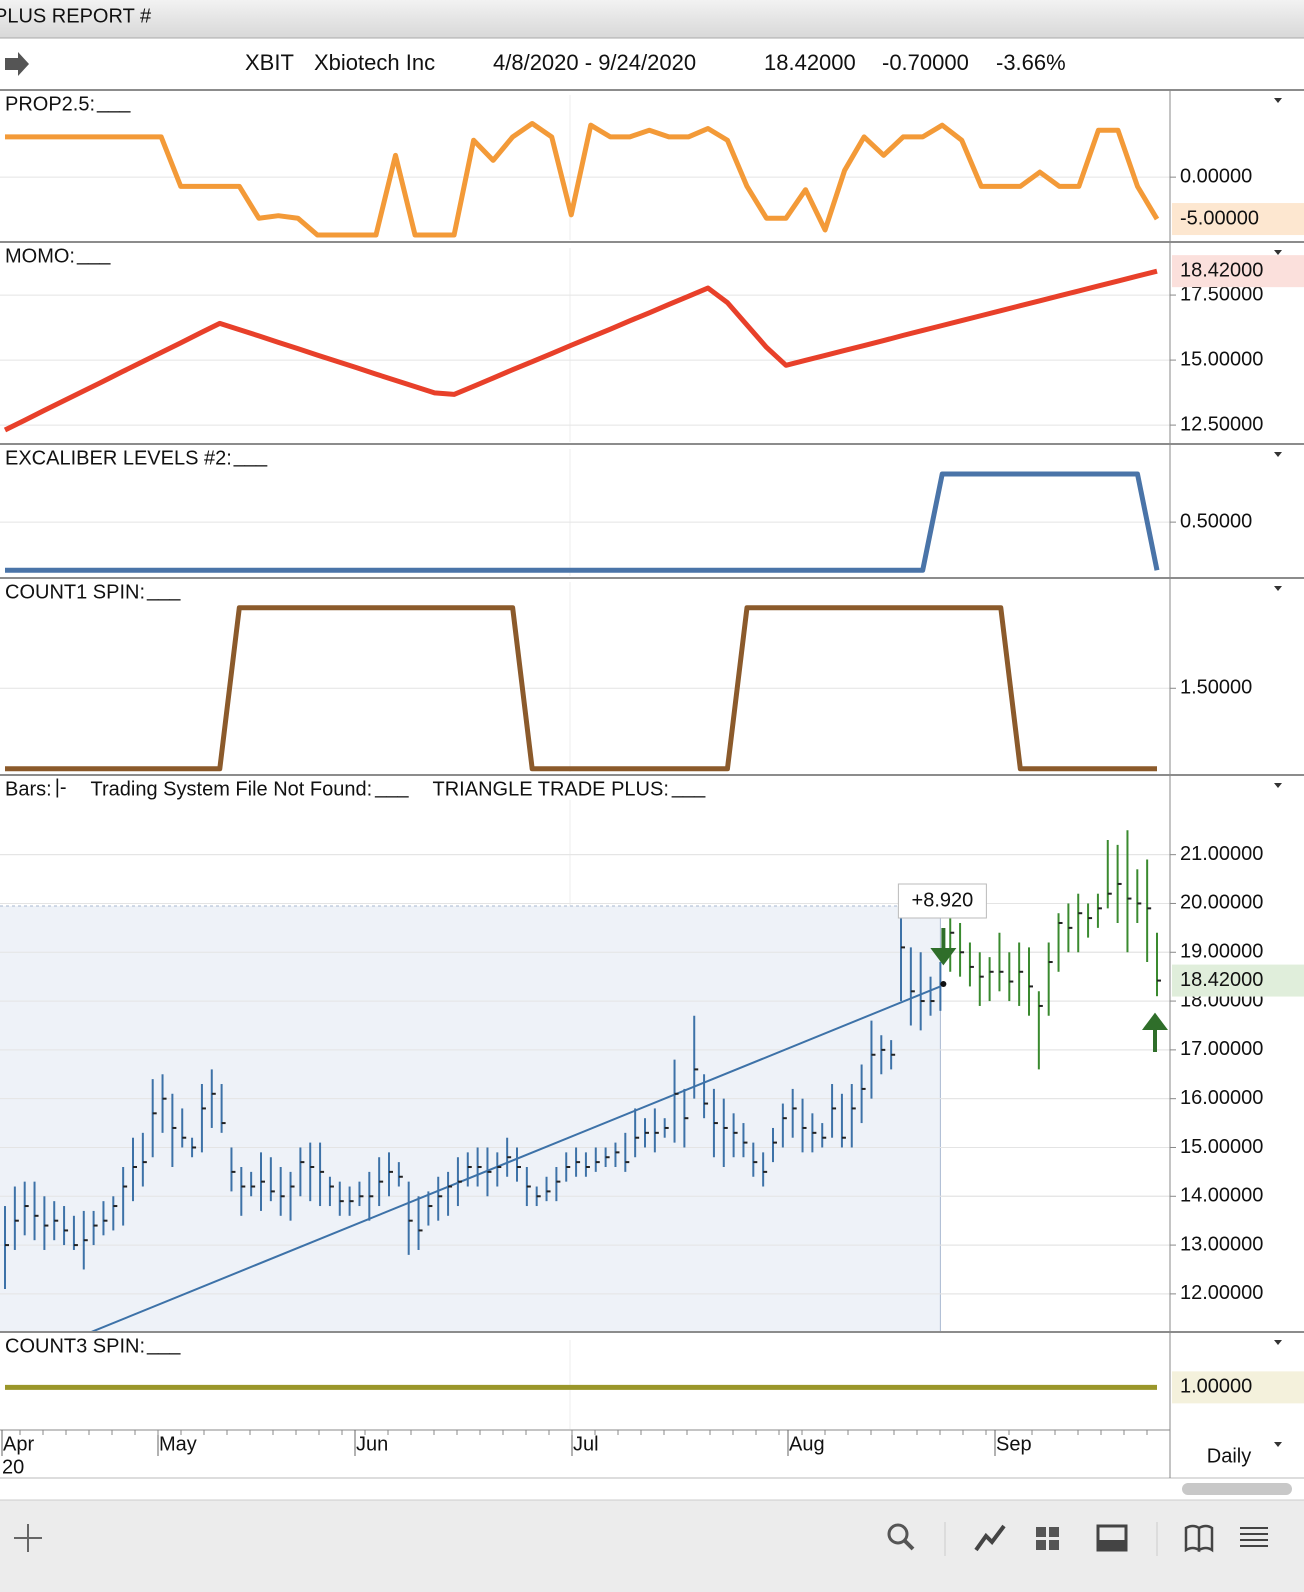 The width and height of the screenshot is (1304, 1592). Describe the element at coordinates (1254, 1537) in the screenshot. I see `menu-icon` at that location.